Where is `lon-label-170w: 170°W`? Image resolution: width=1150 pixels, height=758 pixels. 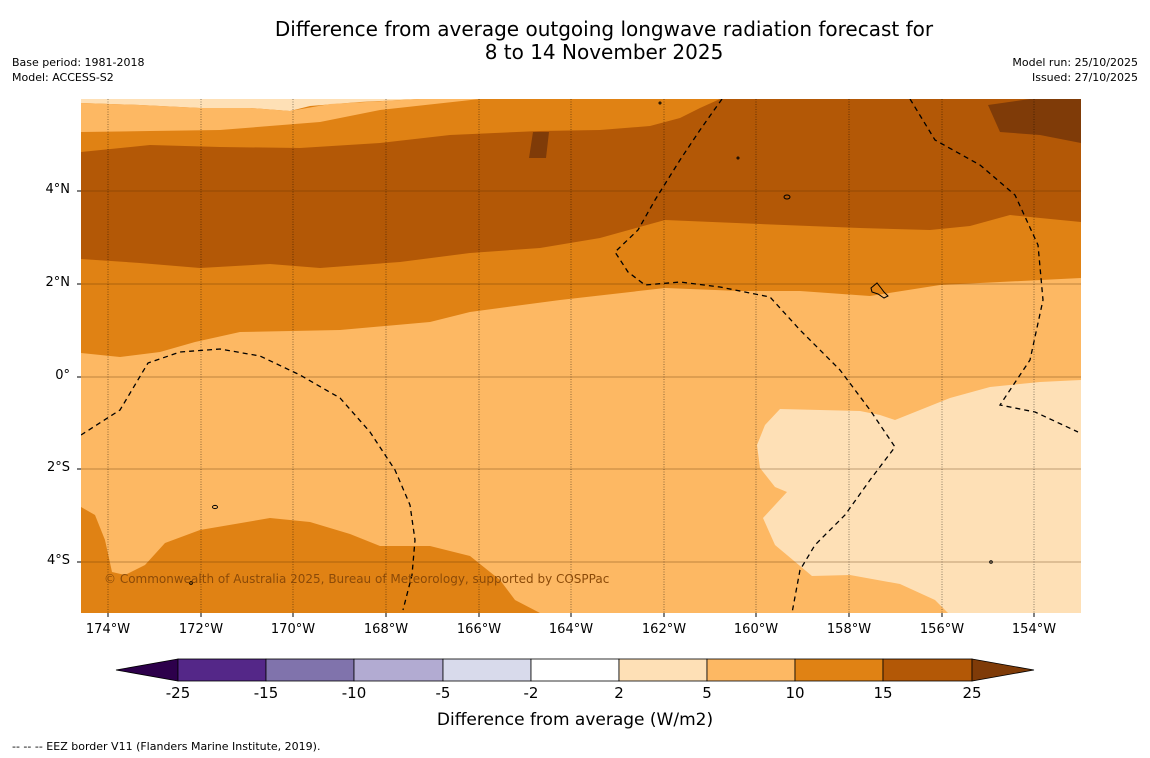 lon-label-170w: 170°W is located at coordinates (293, 629).